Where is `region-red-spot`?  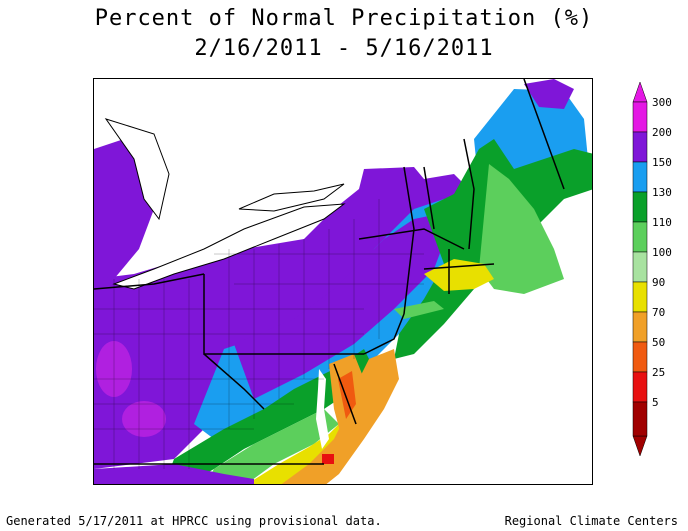 region-red-spot is located at coordinates (328, 459).